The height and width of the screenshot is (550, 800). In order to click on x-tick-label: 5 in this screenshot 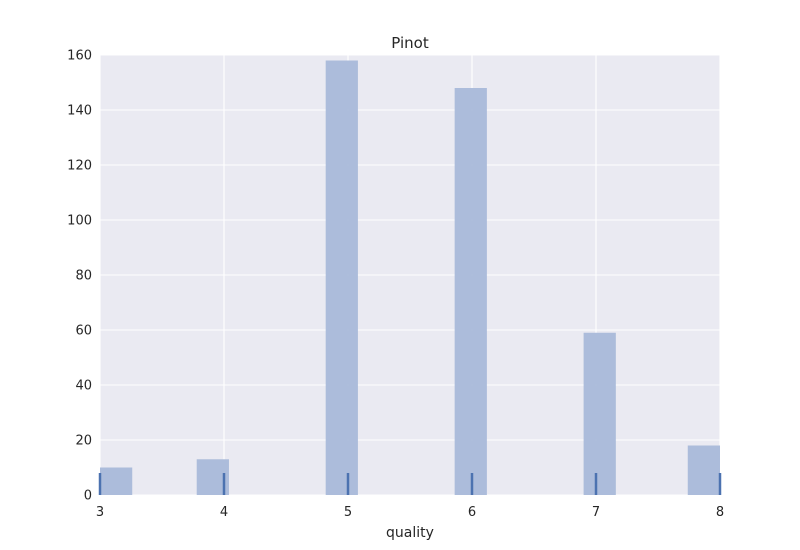, I will do `click(348, 512)`.